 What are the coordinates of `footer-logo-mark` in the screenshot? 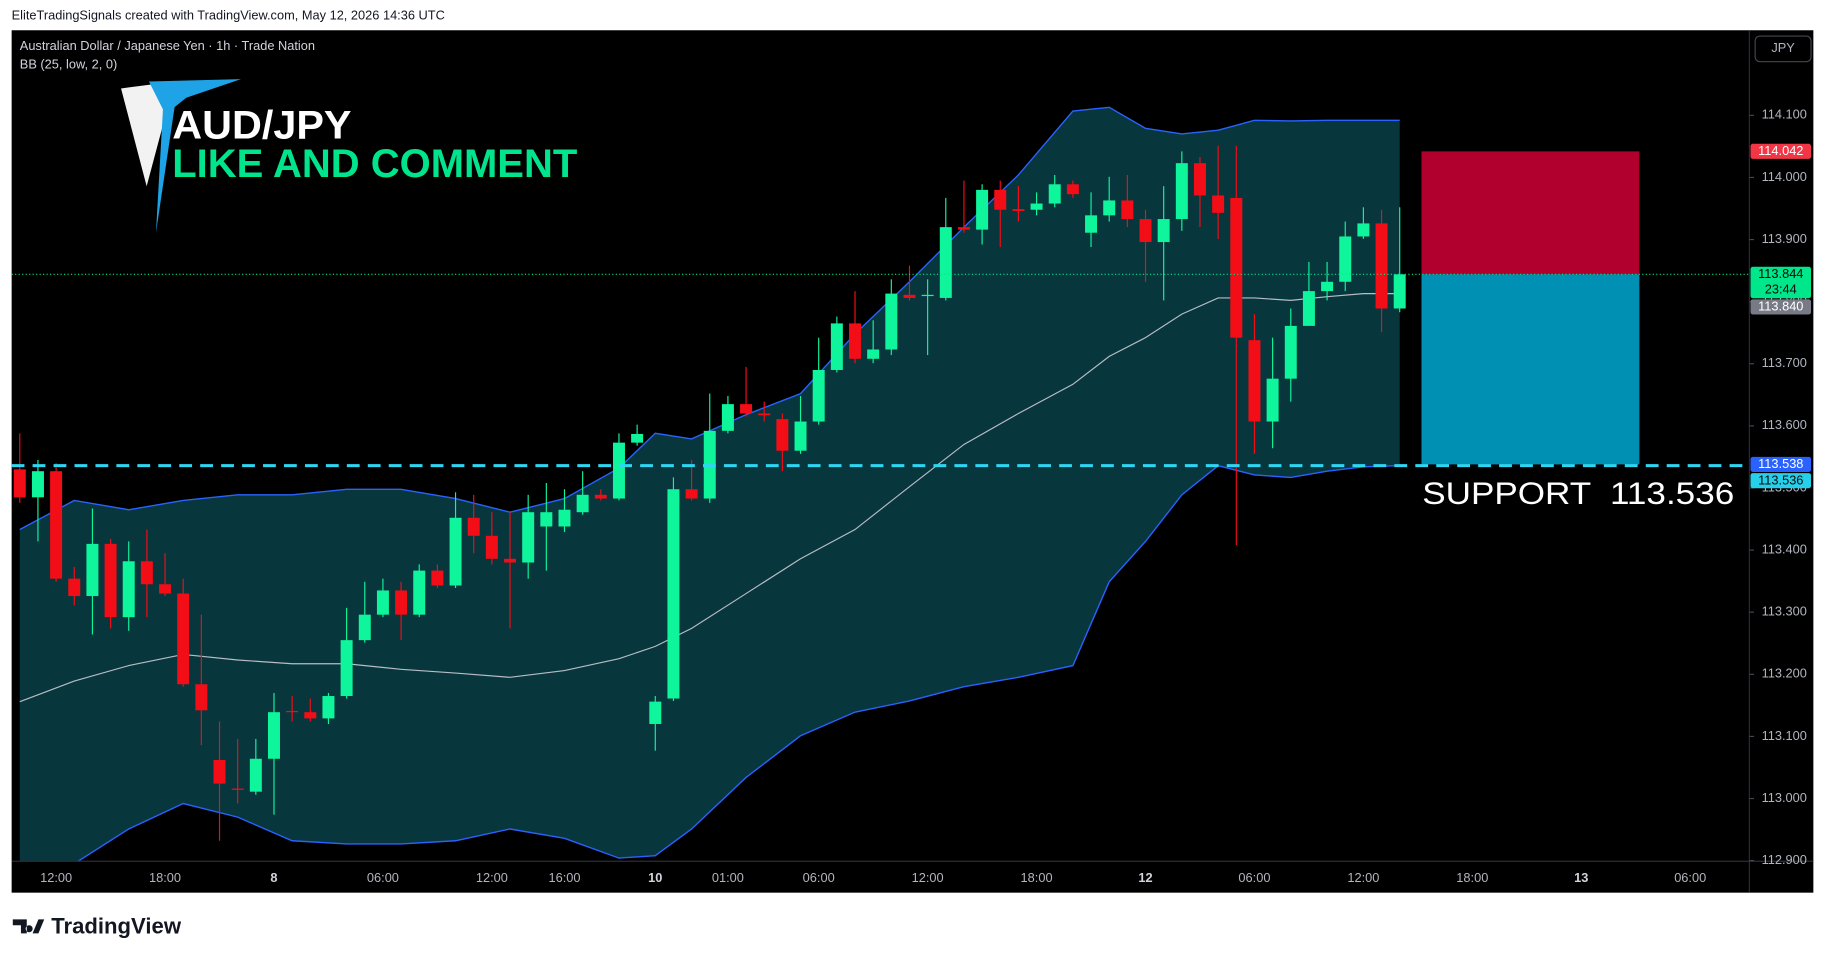 It's located at (28, 926).